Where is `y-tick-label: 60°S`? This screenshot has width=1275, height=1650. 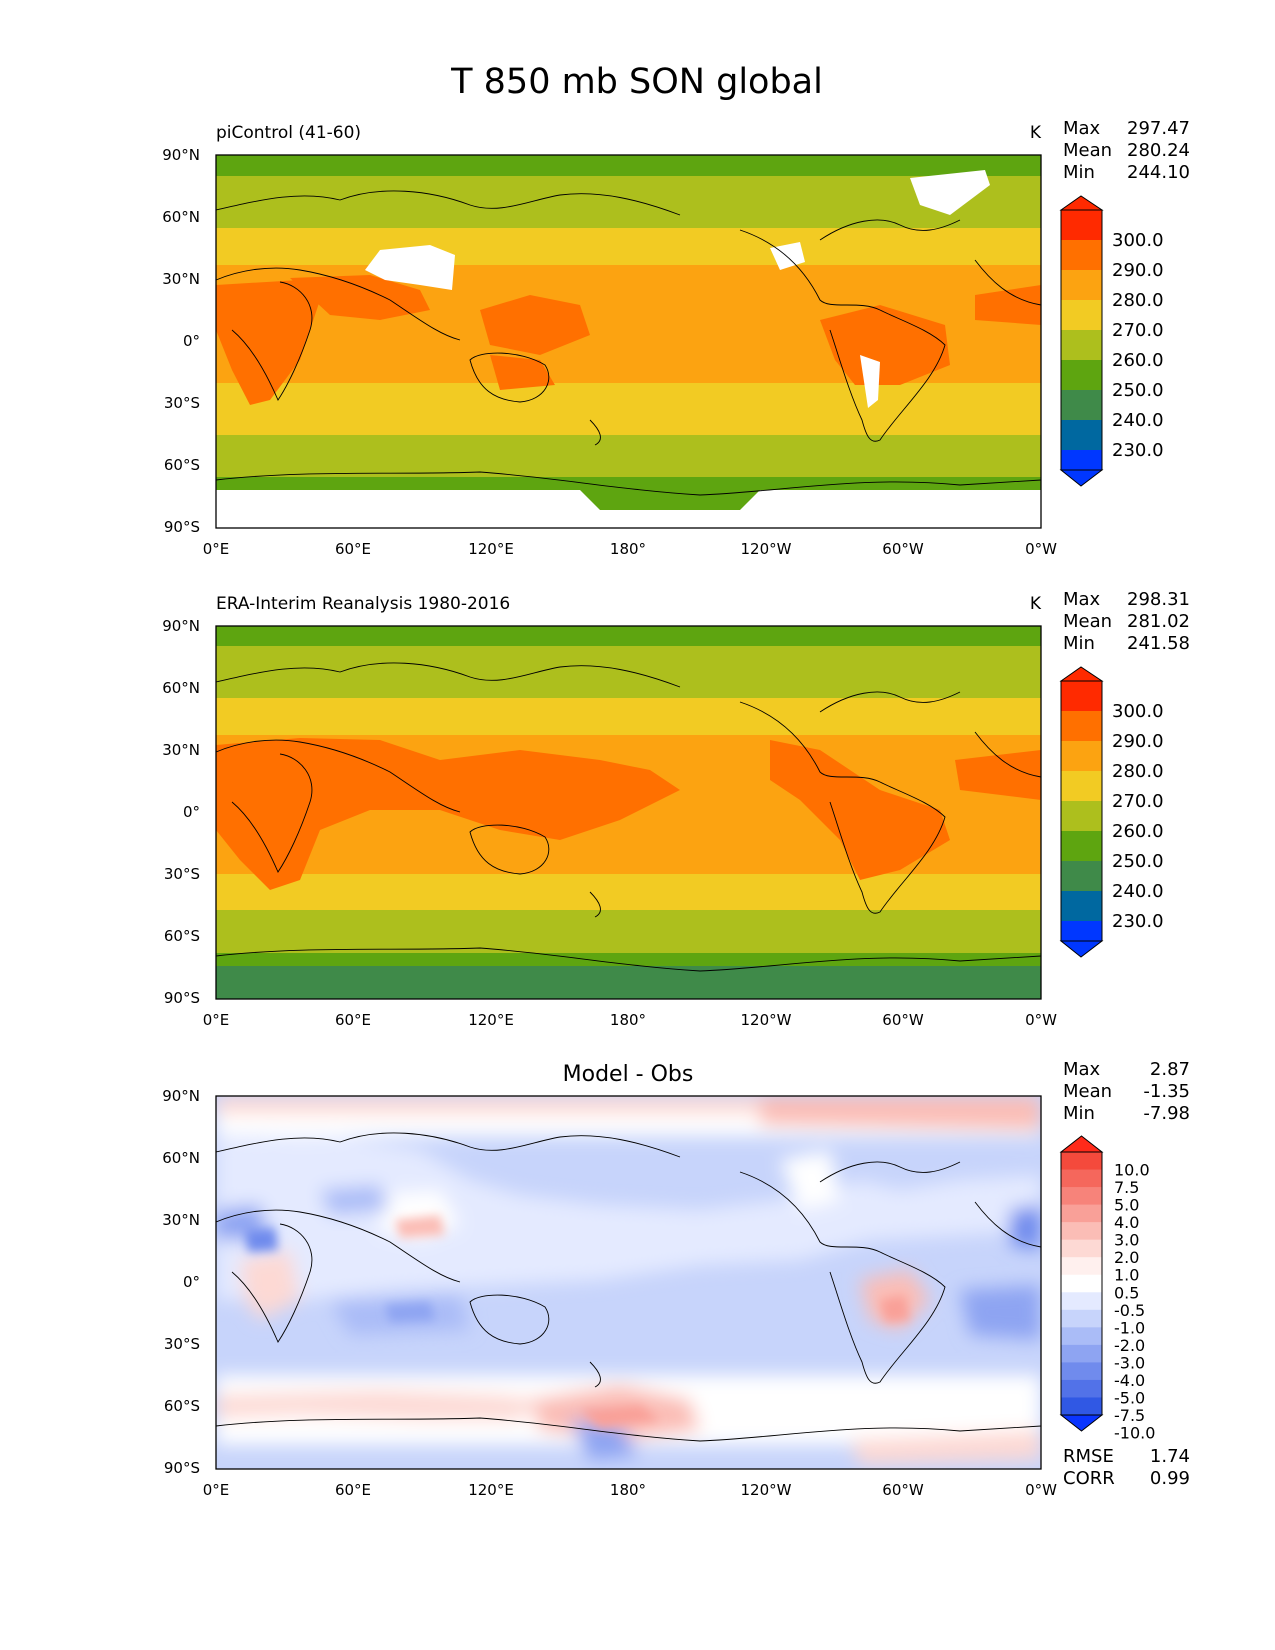
y-tick-label: 60°S is located at coordinates (182, 1406).